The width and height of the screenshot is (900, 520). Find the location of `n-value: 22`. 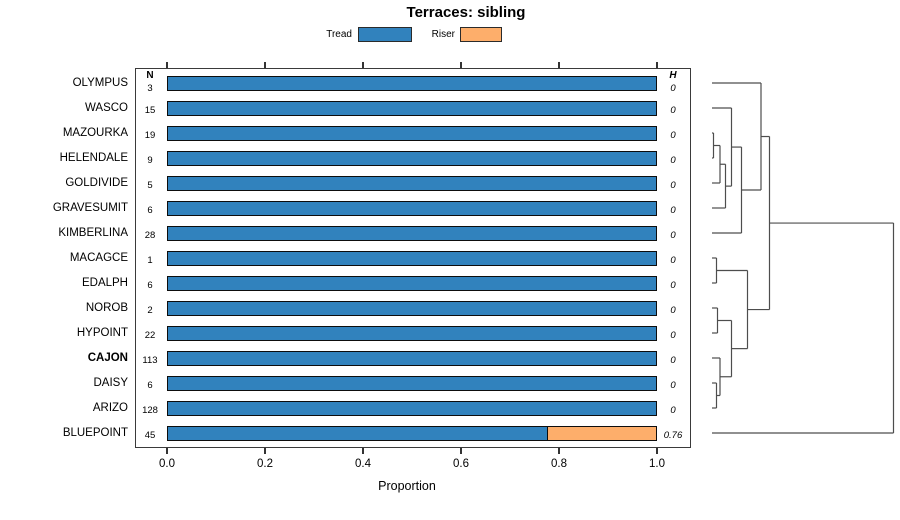

n-value: 22 is located at coordinates (150, 335).